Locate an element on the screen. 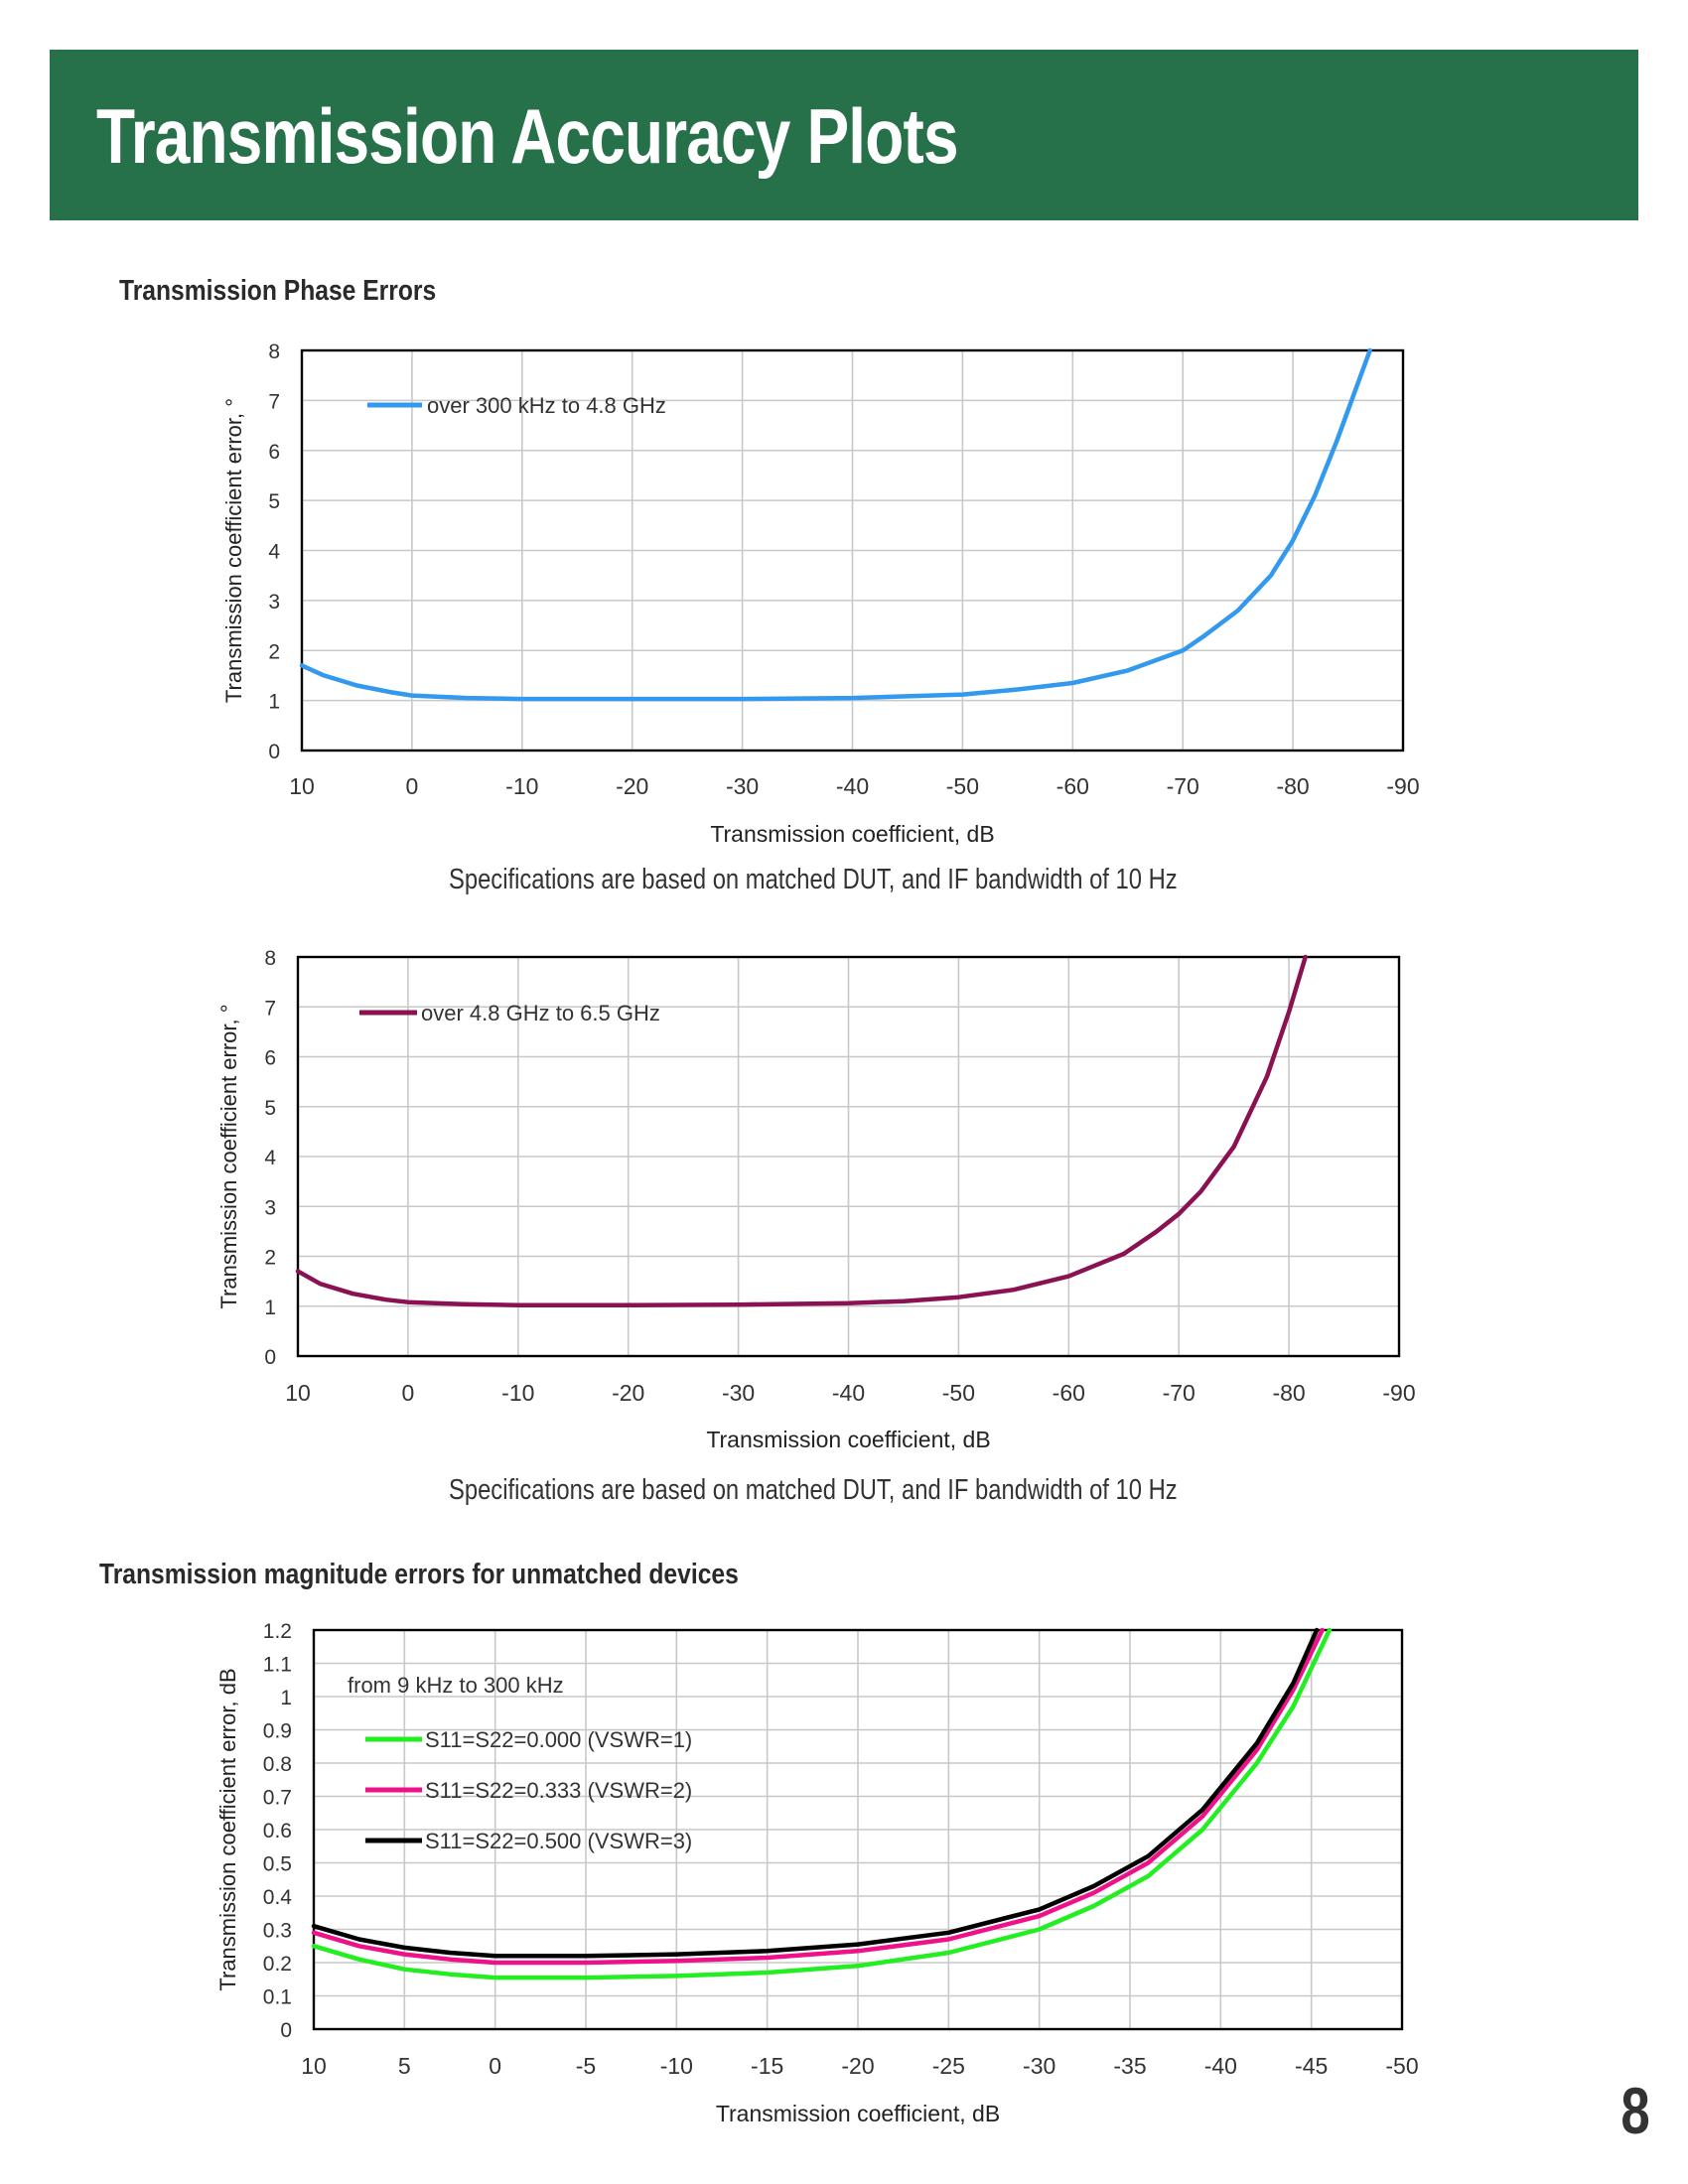 The height and width of the screenshot is (2184, 1688). y-tick-label: 1.1 is located at coordinates (277, 1665).